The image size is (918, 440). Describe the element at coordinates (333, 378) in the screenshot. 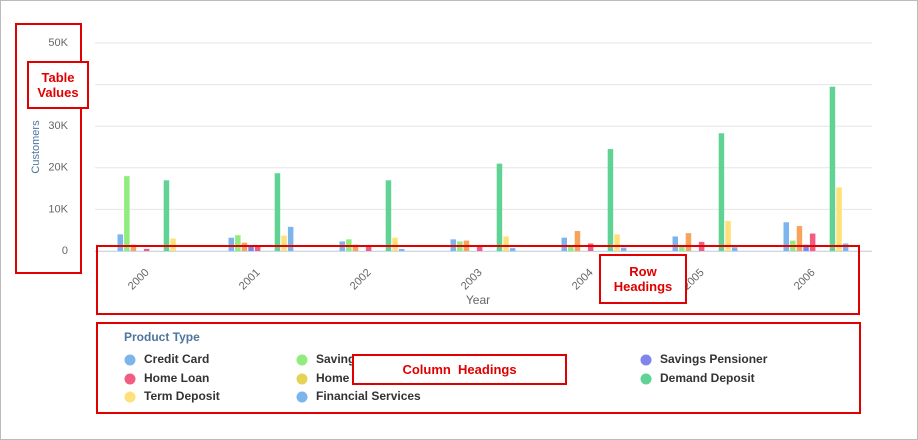

I see `legend-label: Home` at that location.